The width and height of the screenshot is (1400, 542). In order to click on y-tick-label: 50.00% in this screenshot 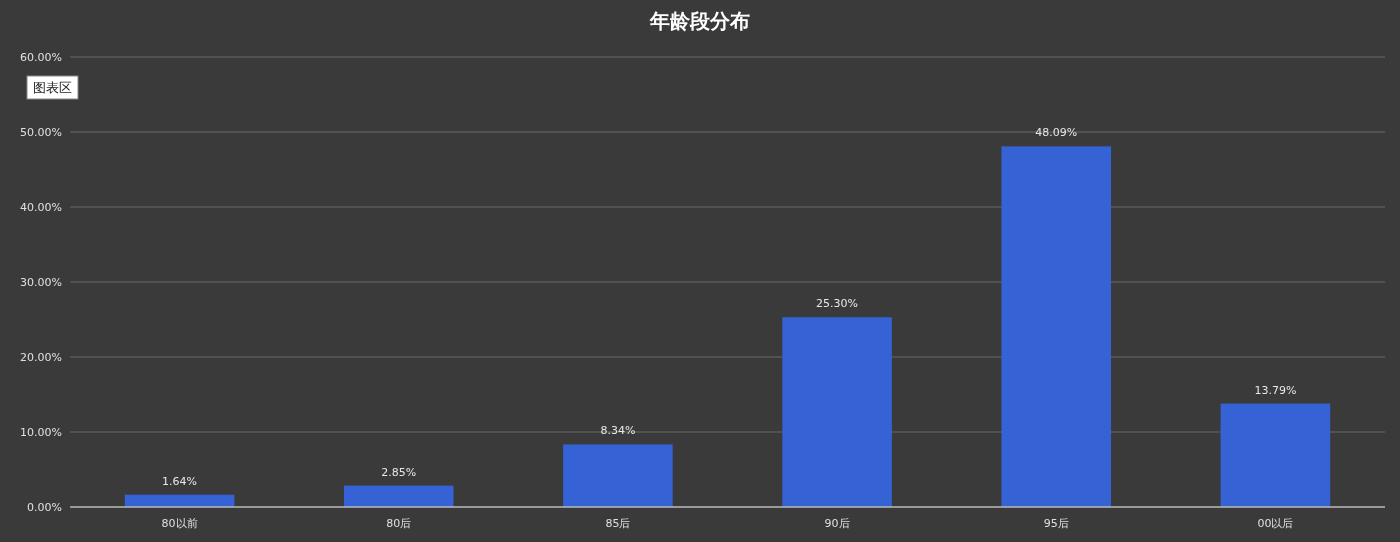, I will do `click(41, 132)`.